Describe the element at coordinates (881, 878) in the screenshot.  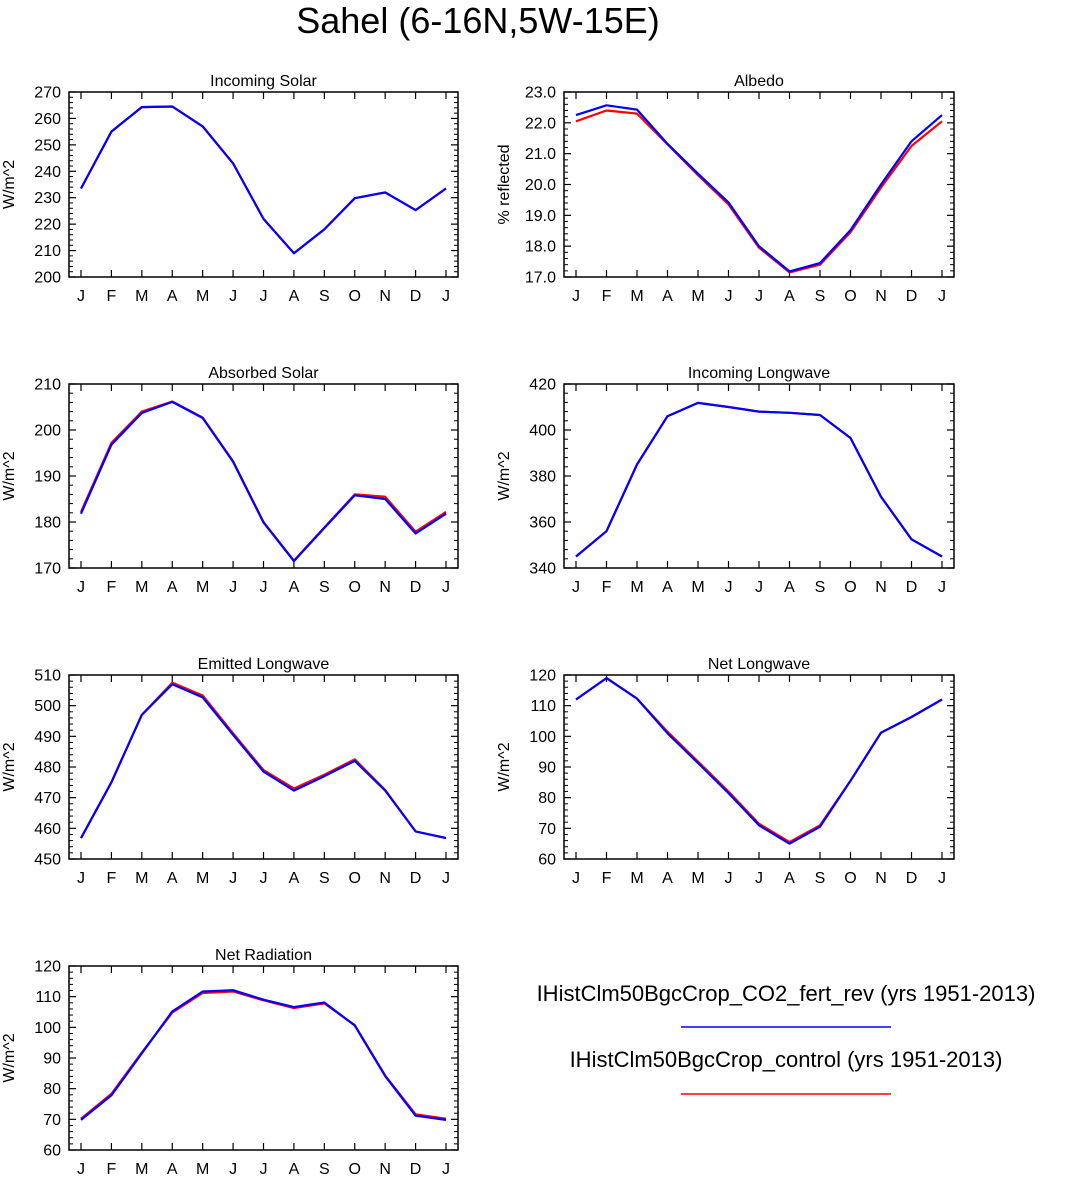
I see `net-longwave-x-tick-label: N` at that location.